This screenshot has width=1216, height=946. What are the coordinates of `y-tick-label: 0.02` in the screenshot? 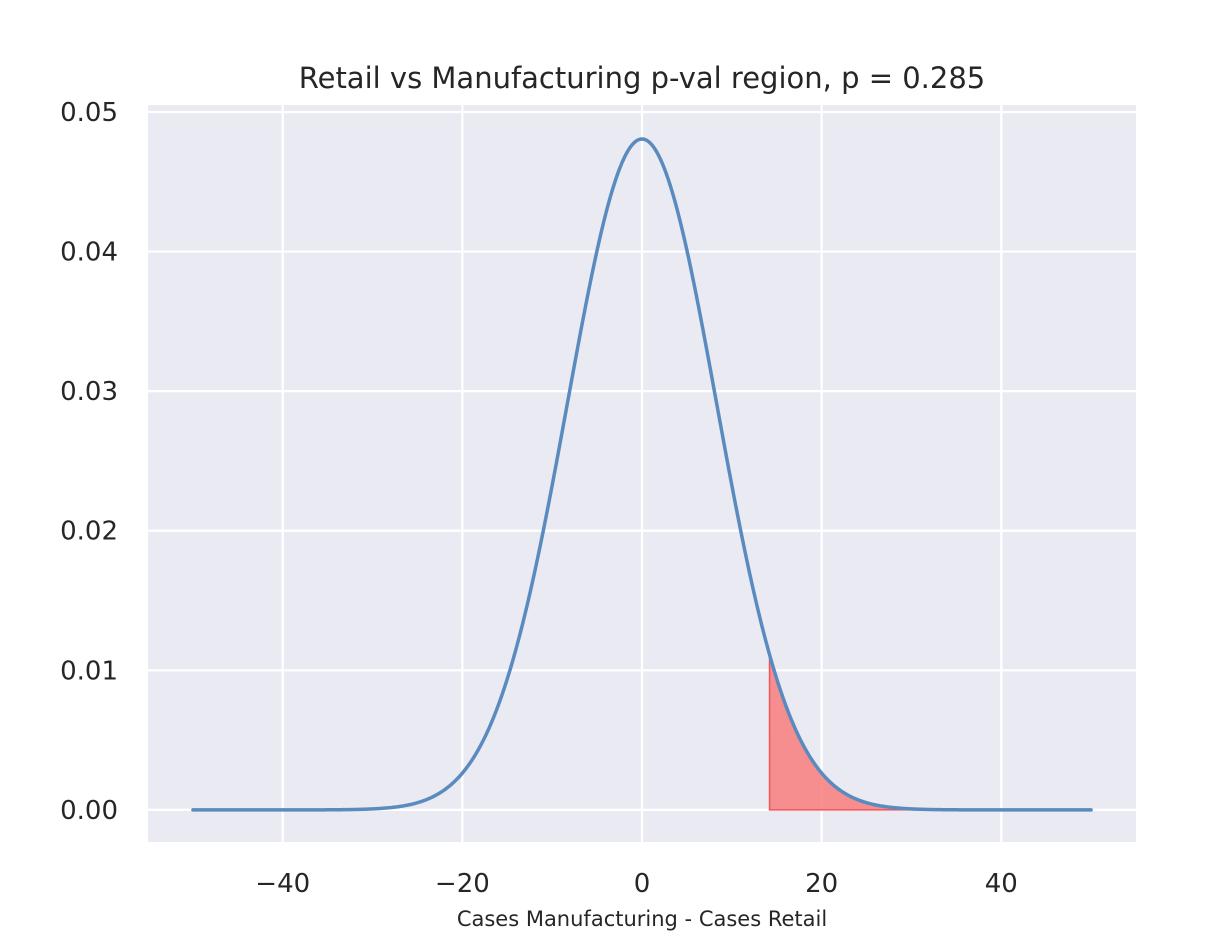 It's located at (89, 532).